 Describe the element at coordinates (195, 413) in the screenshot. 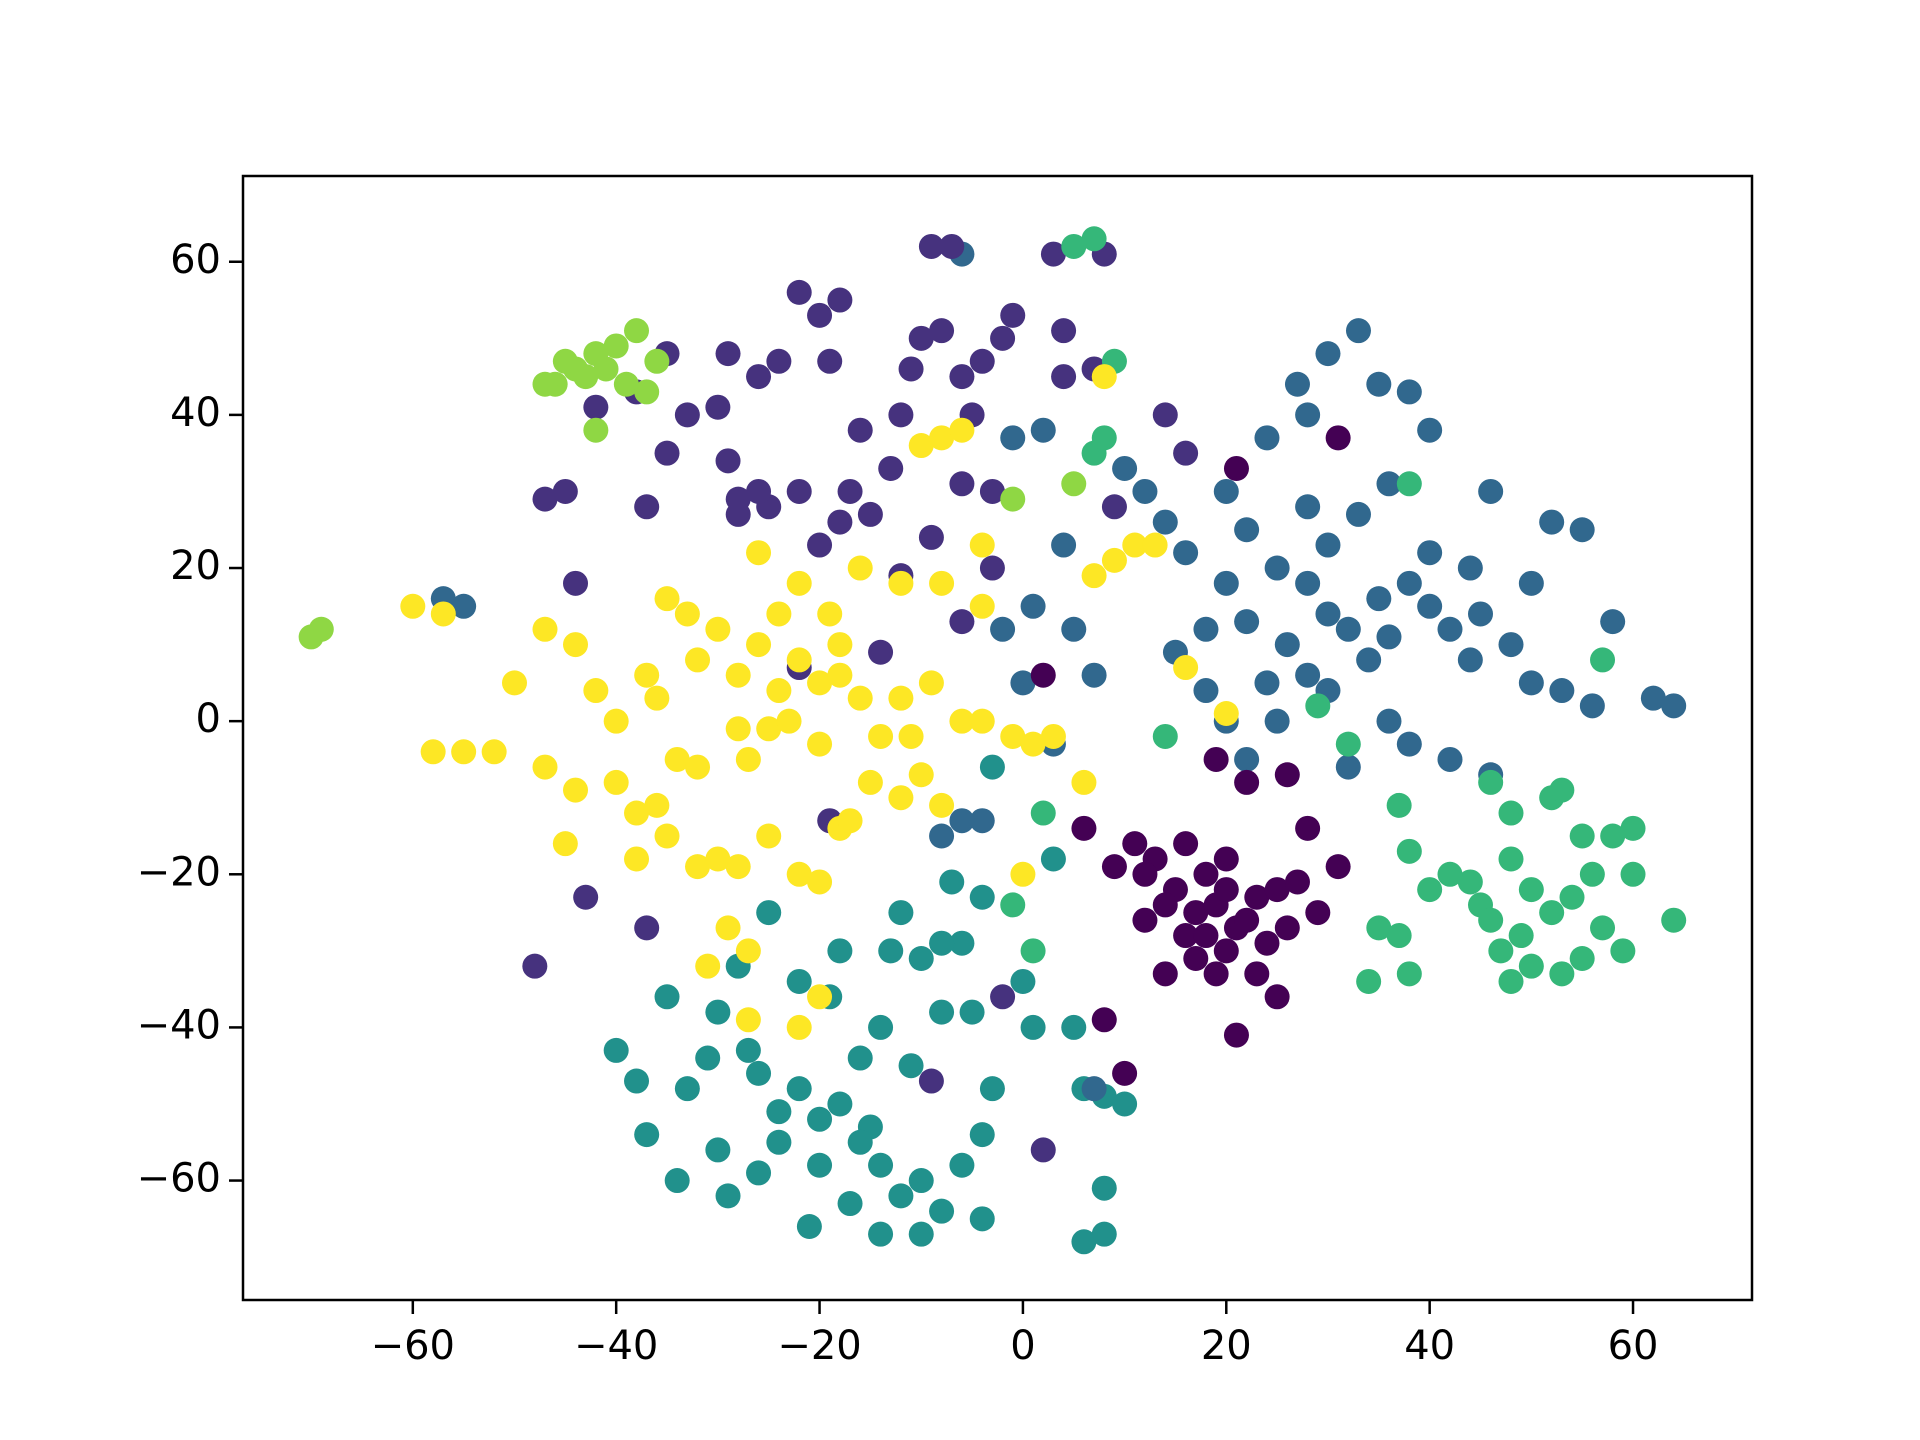

I see `y-tick-label: 40` at that location.